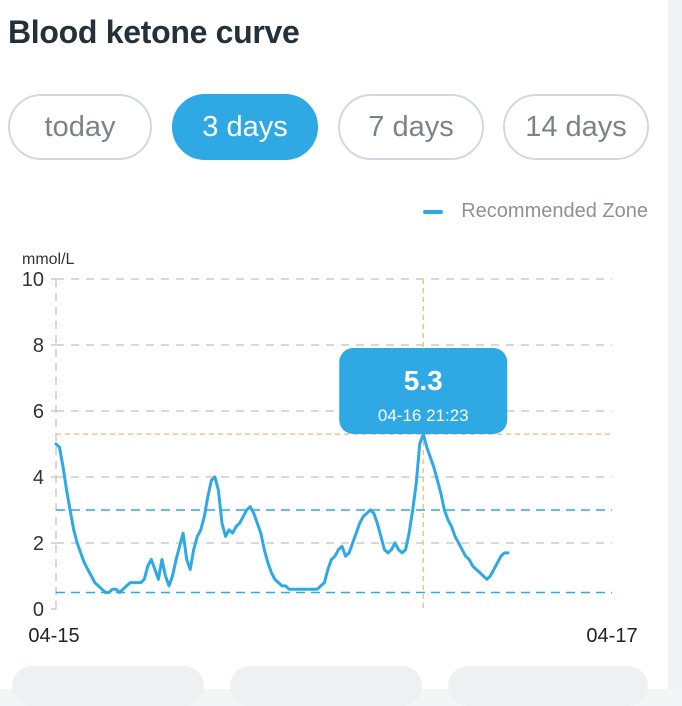 Image resolution: width=682 pixels, height=706 pixels. What do you see at coordinates (108, 686) in the screenshot?
I see `bottom-card-left` at bounding box center [108, 686].